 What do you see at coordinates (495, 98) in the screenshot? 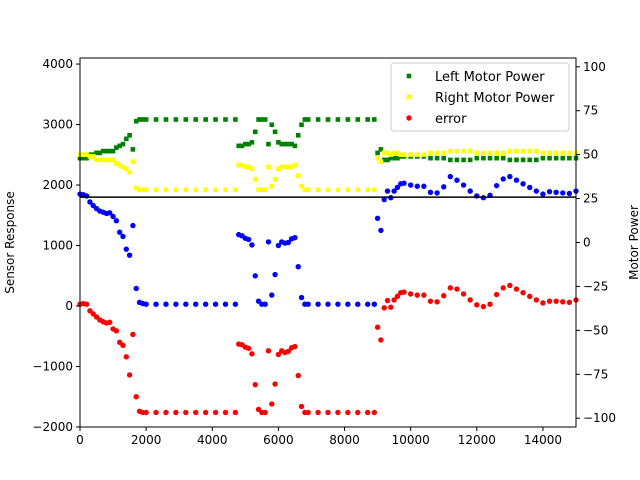
I see `legend-label-right-motor-power: Right Motor Power` at bounding box center [495, 98].